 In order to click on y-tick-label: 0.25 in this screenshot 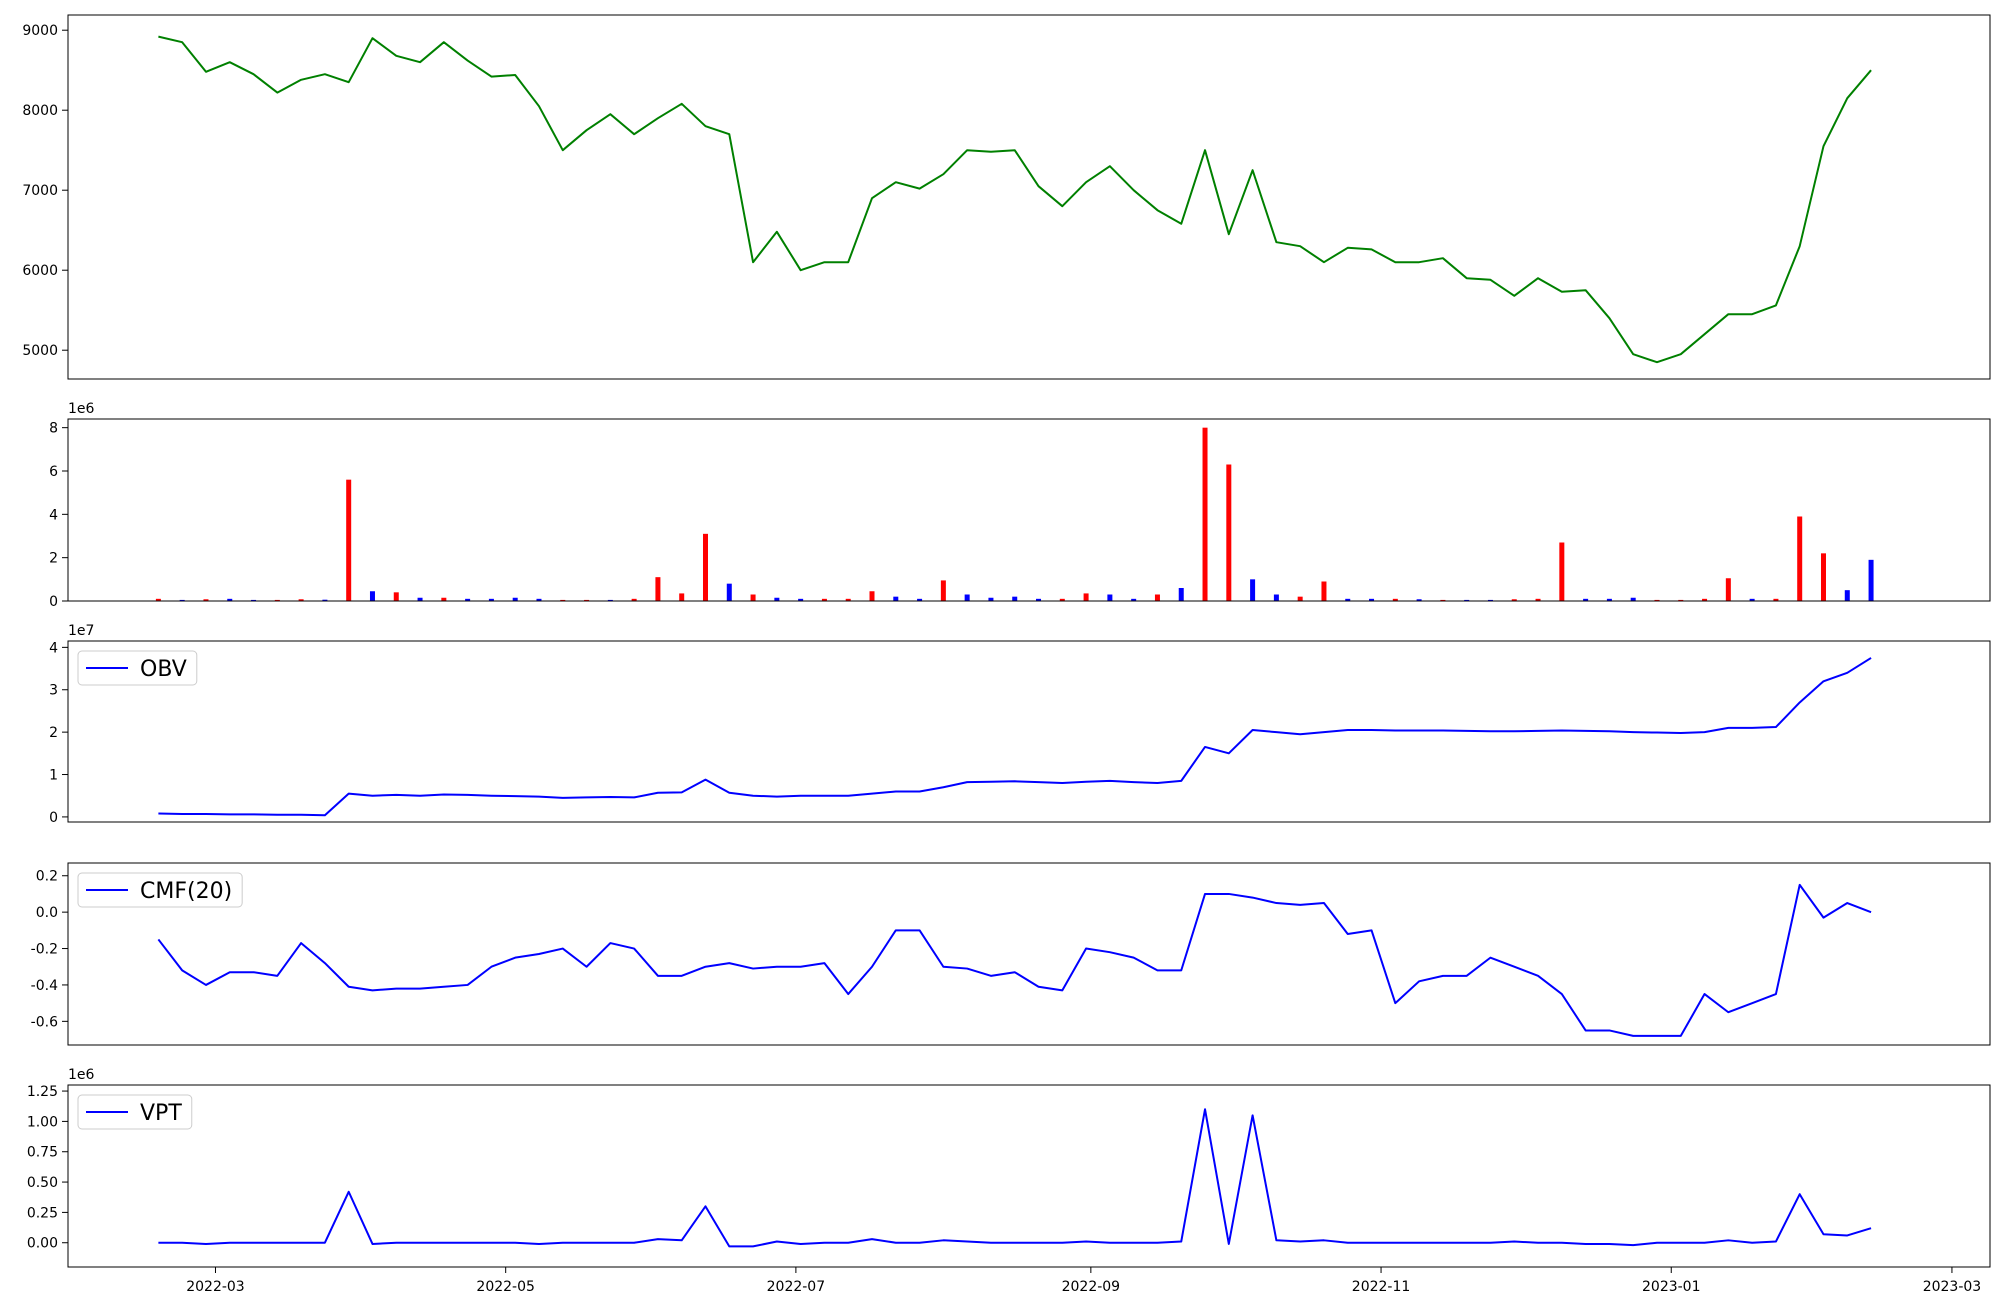, I will do `click(42, 1213)`.